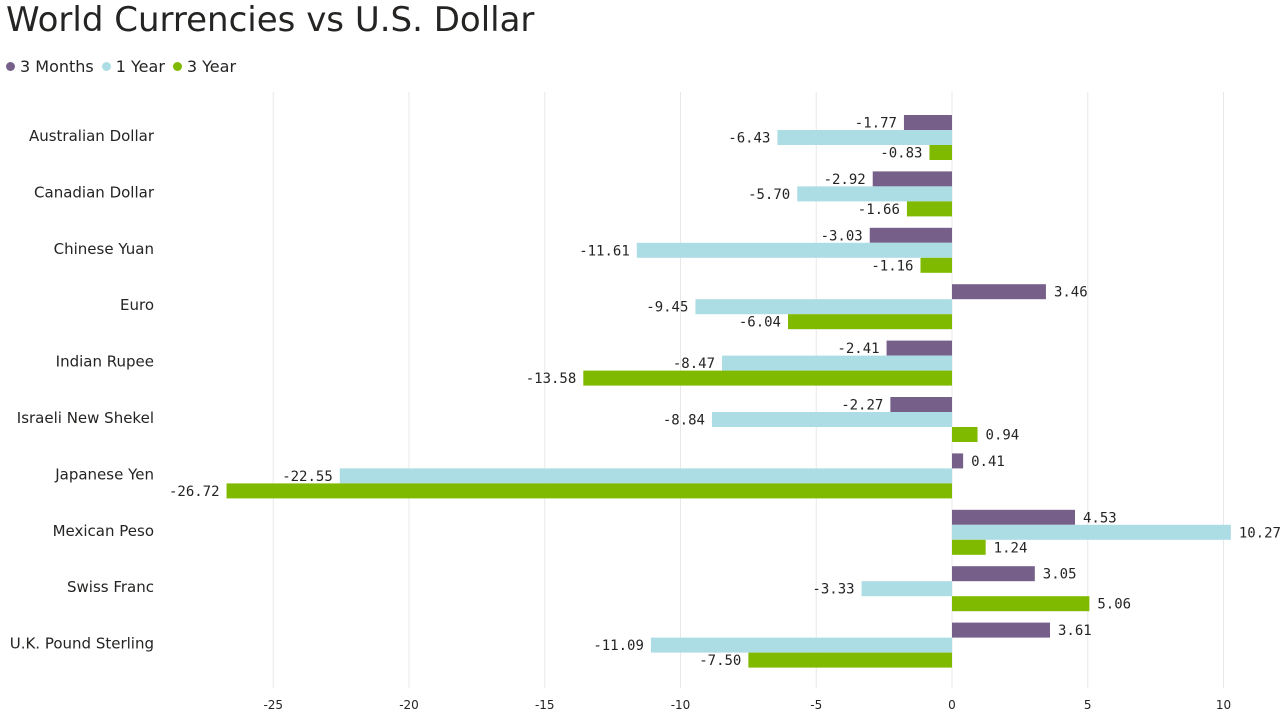 The width and height of the screenshot is (1283, 720). Describe the element at coordinates (545, 705) in the screenshot. I see `x-tick-label: -15` at that location.